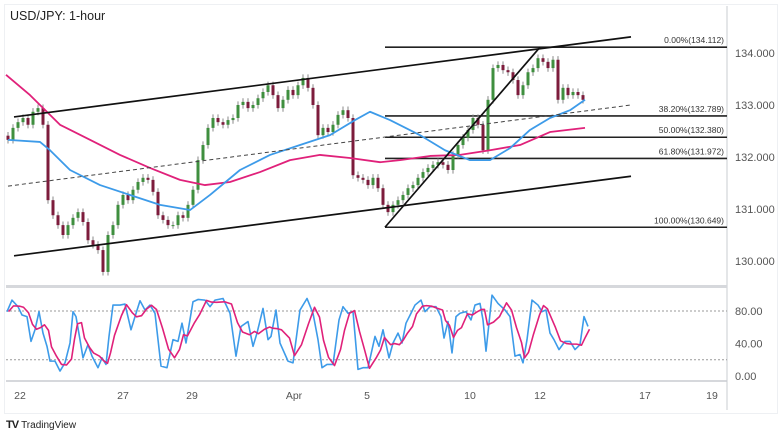 This screenshot has height=439, width=780. I want to click on time-tick-label: 27, so click(123, 396).